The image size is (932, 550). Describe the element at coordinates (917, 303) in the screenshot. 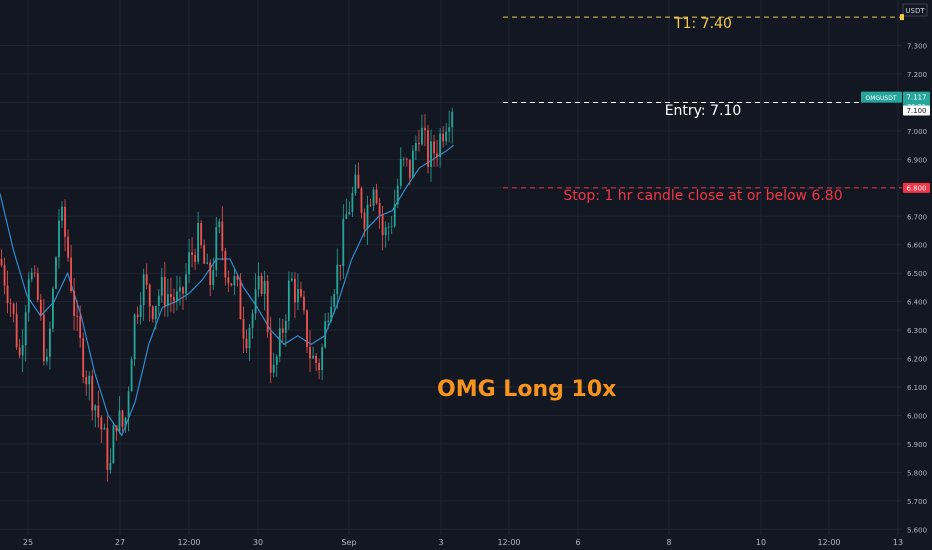

I see `y-tick-label: 6.400` at that location.